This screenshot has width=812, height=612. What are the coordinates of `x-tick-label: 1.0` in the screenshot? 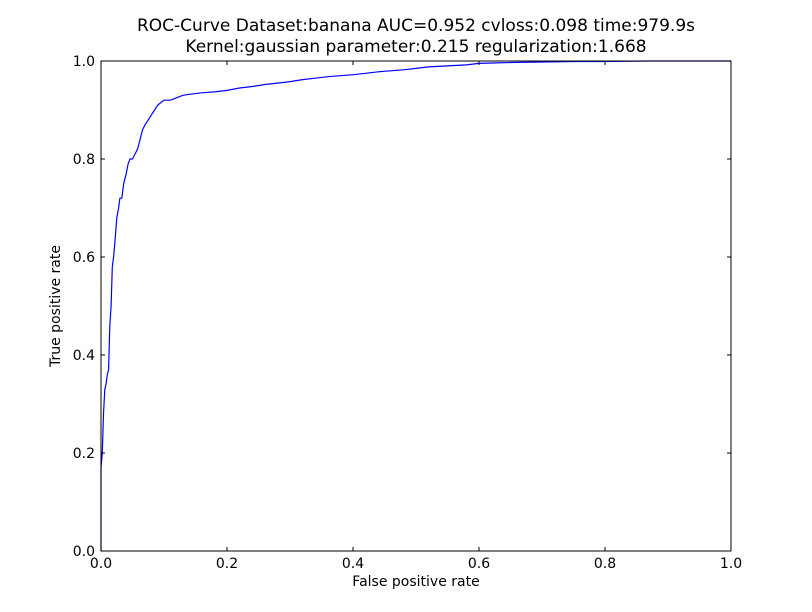 It's located at (731, 564).